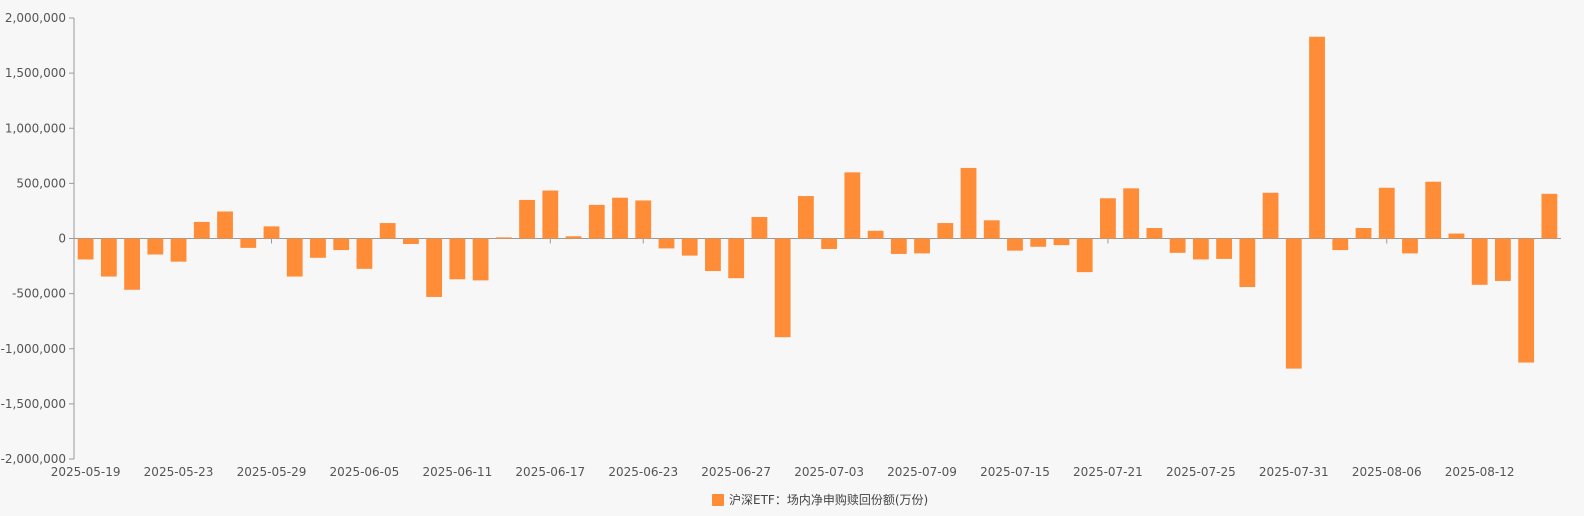  Describe the element at coordinates (35, 128) in the screenshot. I see `y-tick-label: 1,000,000` at that location.